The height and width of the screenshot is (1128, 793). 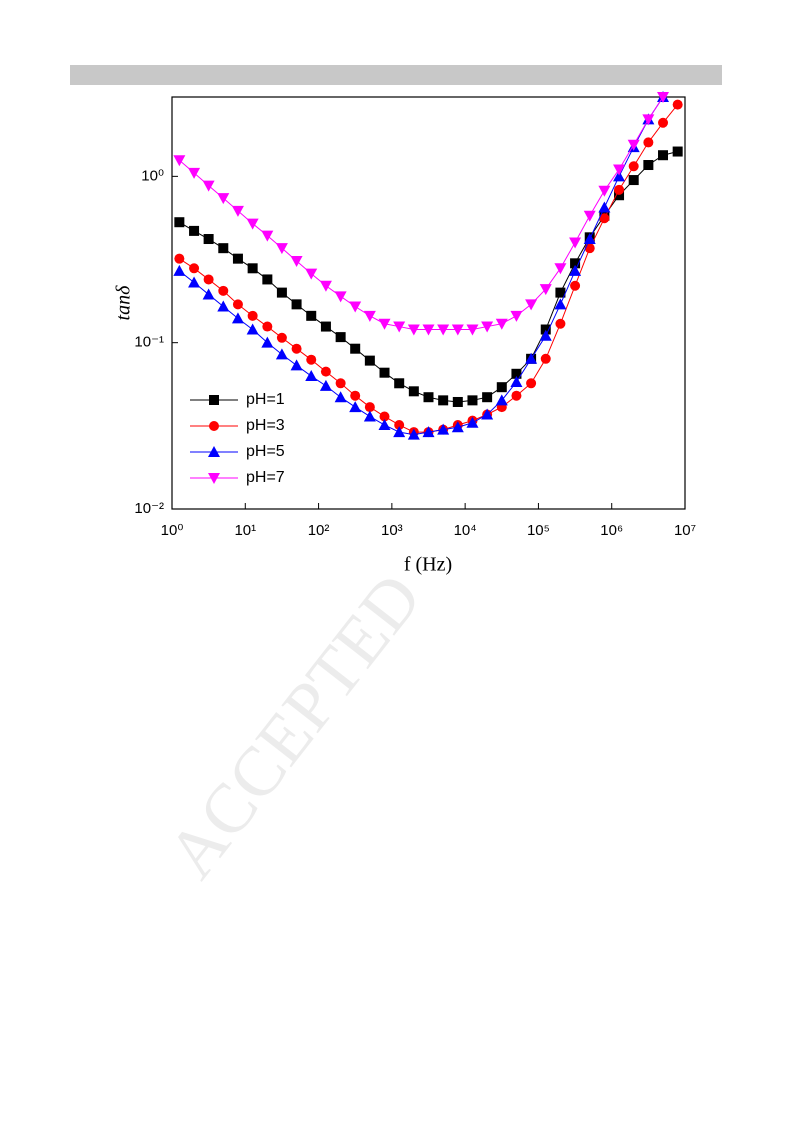 I want to click on x-axis-label: f (Hz), so click(x=428, y=565).